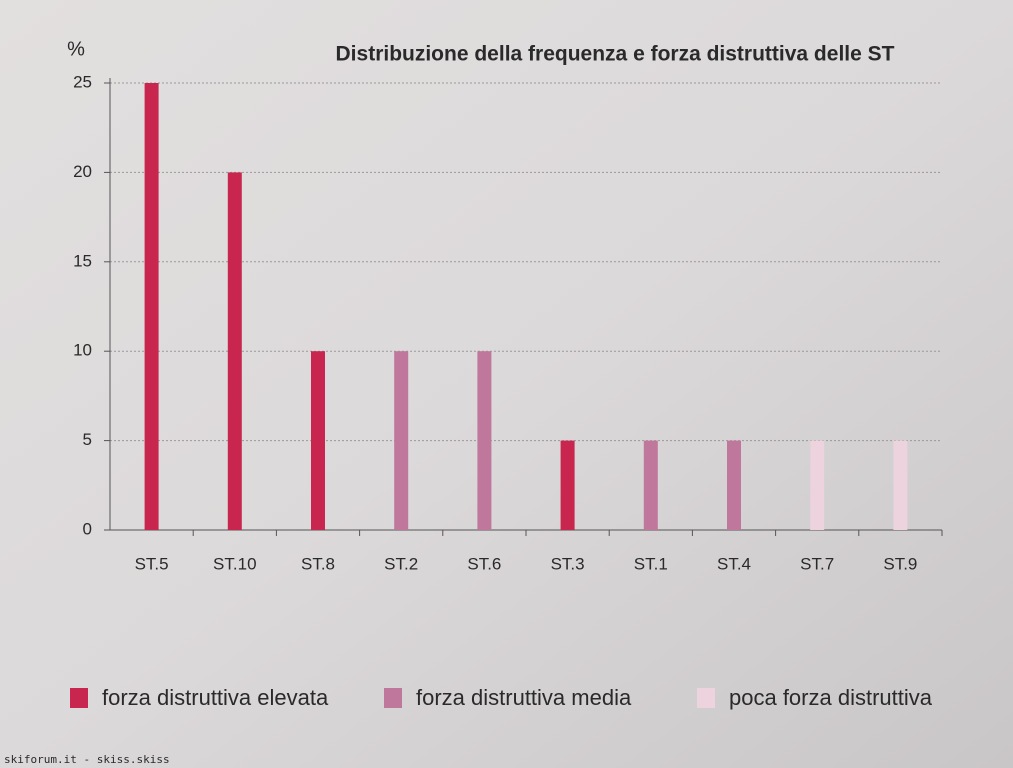 This screenshot has height=768, width=1013. What do you see at coordinates (524, 697) in the screenshot?
I see `legend-label: forza distruttiva media` at bounding box center [524, 697].